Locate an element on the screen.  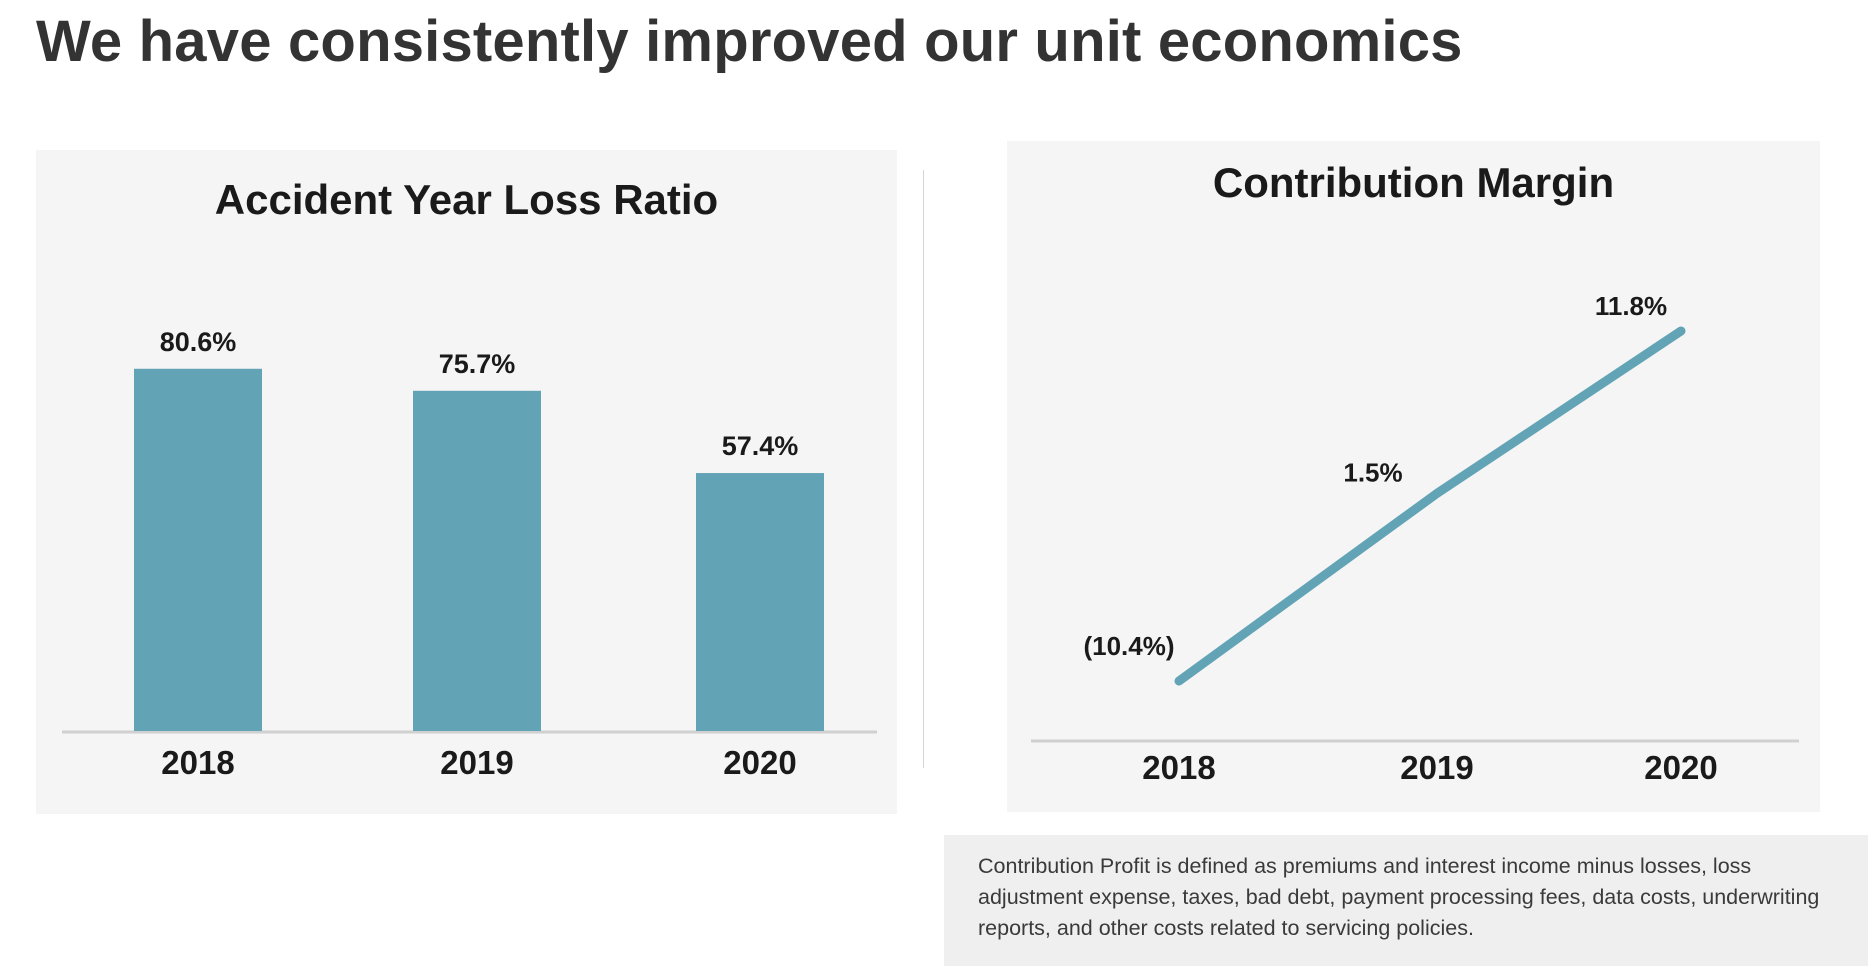
contribution-margin-x-tick-label: 2019 is located at coordinates (1436, 767).